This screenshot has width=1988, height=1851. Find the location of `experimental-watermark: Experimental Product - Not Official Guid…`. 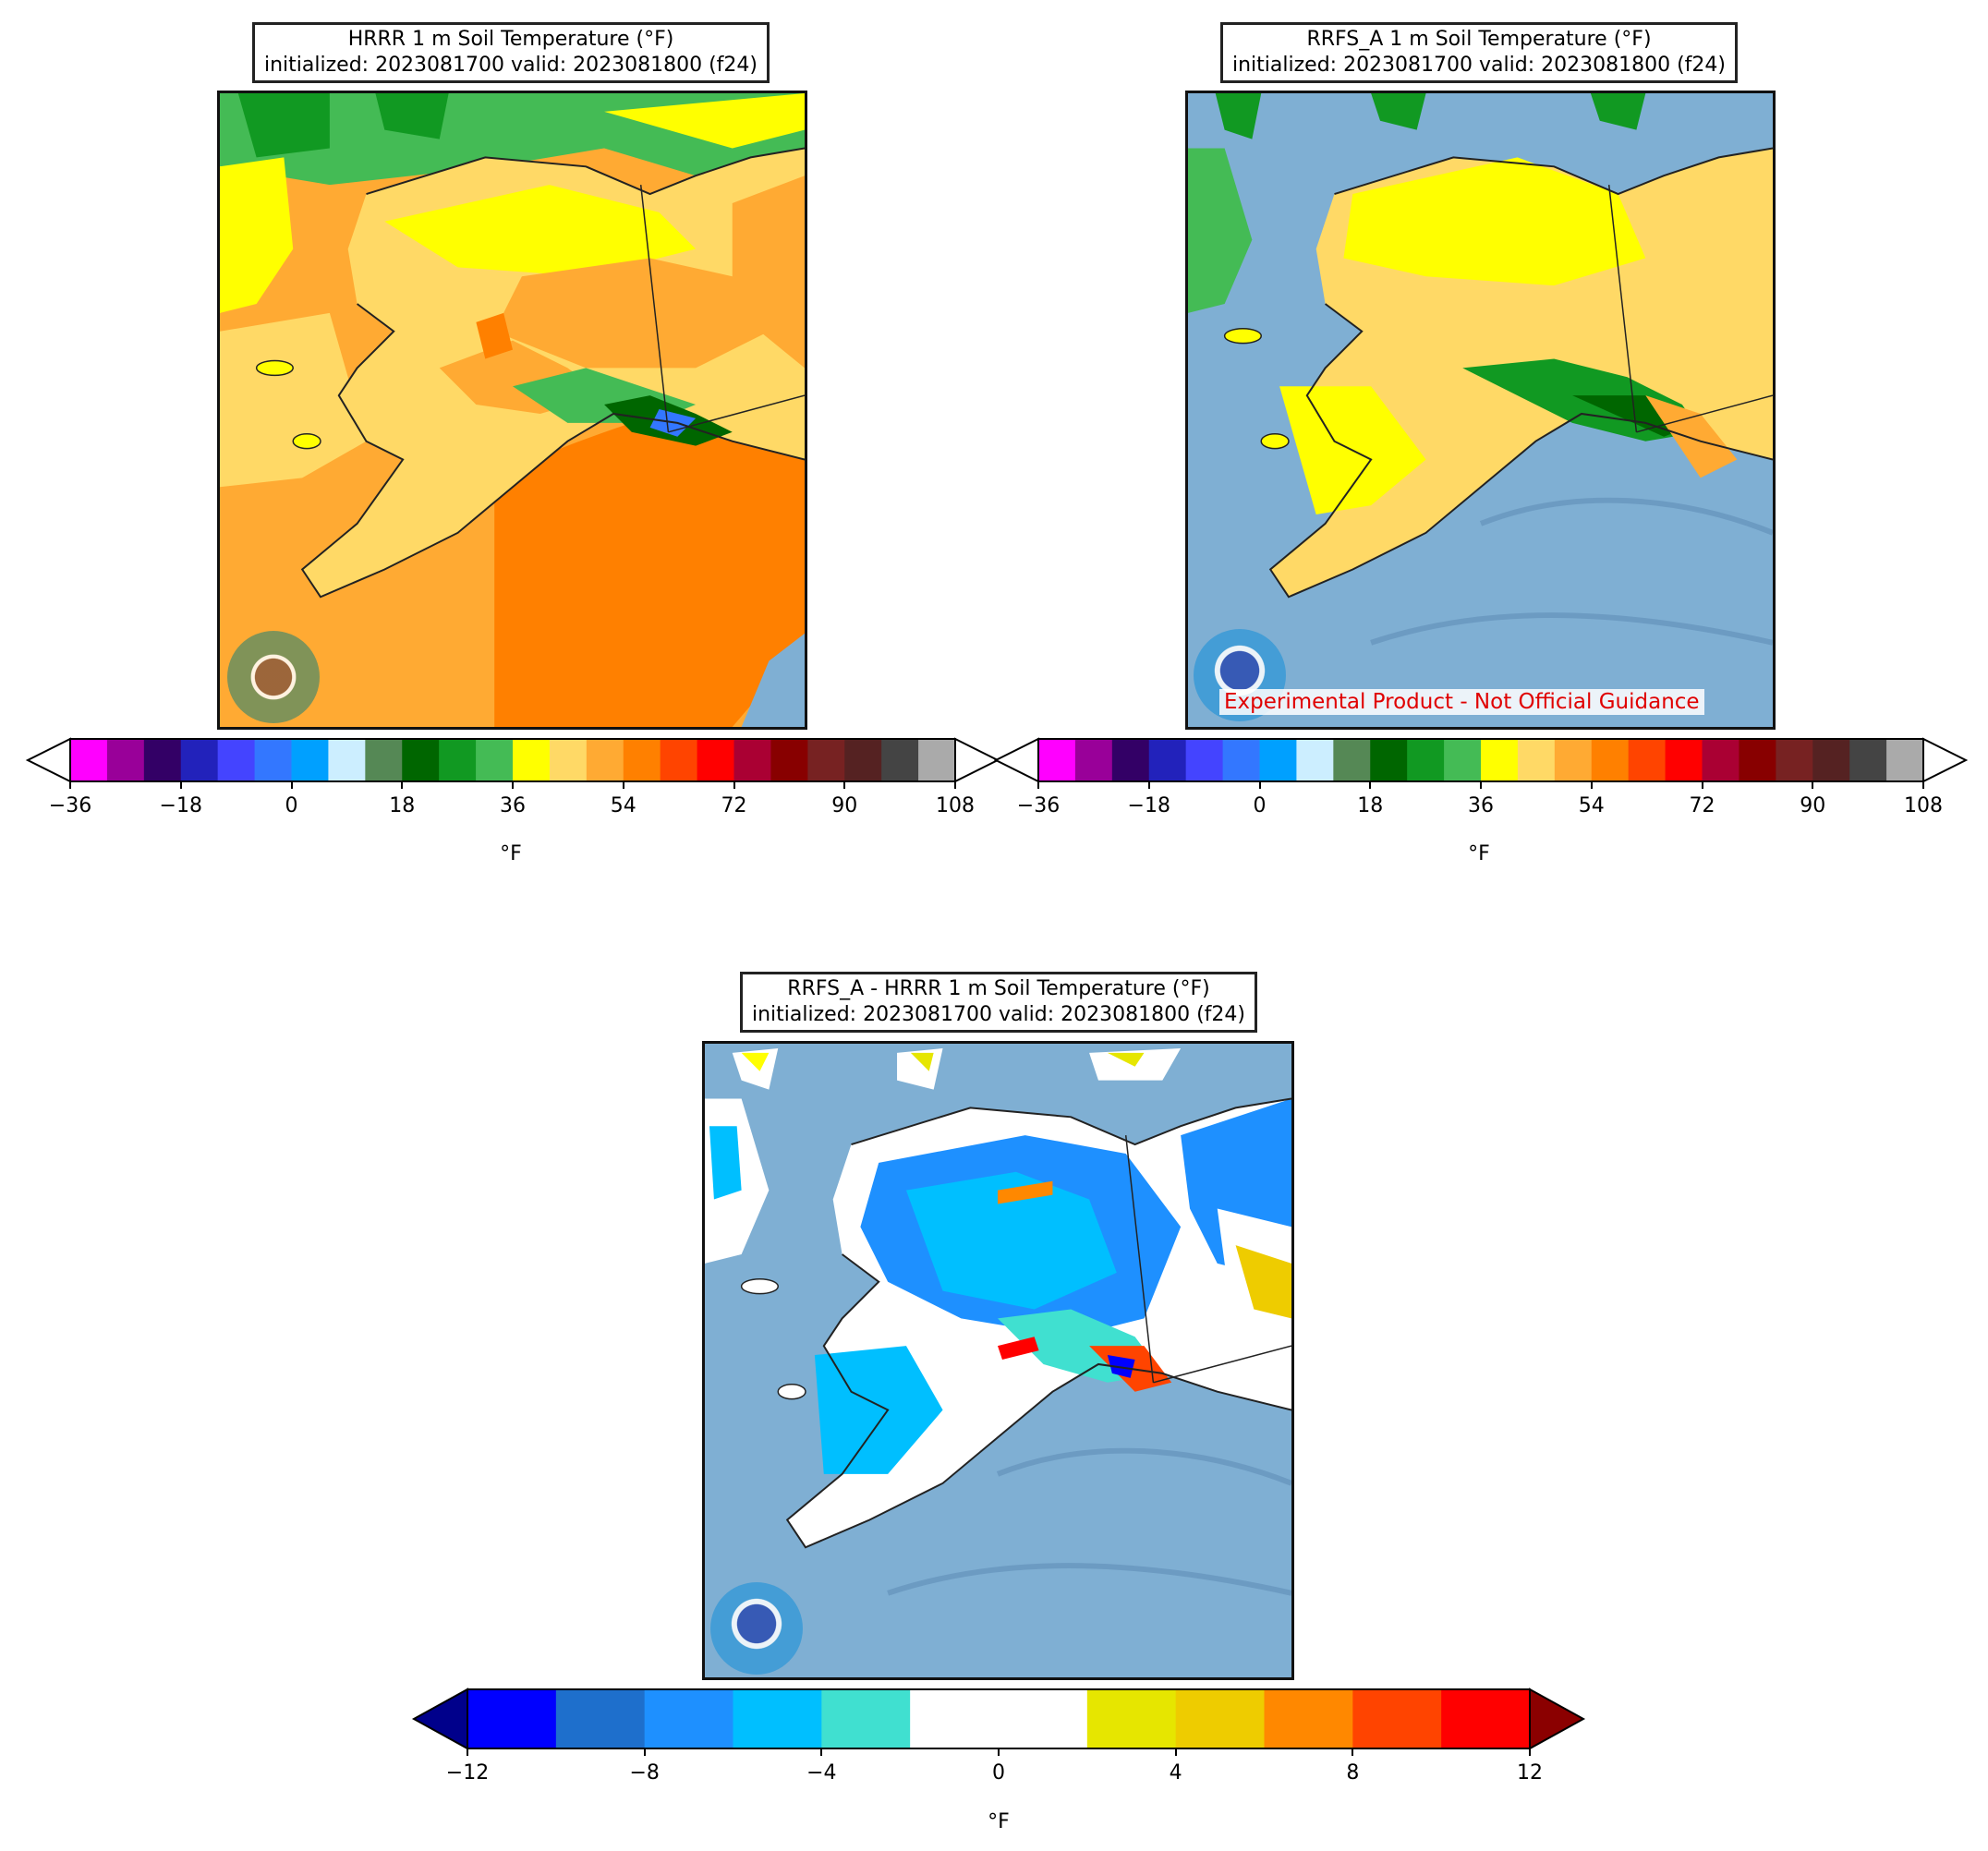

experimental-watermark: Experimental Product - Not Official Guid… is located at coordinates (1461, 702).